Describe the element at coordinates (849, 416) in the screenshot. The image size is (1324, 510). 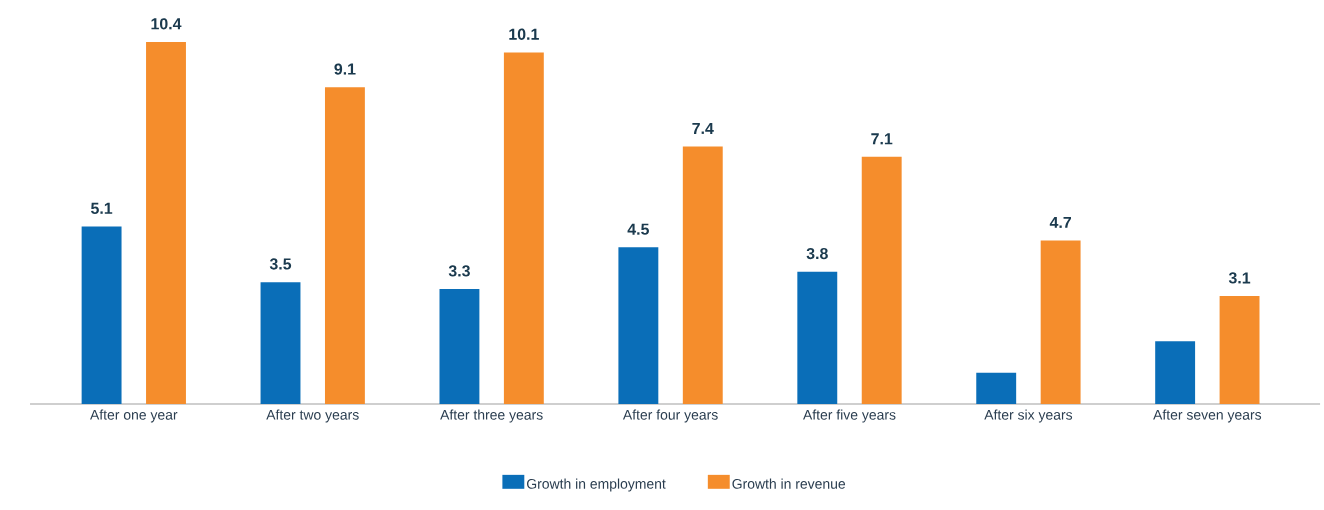
I see `x-tick-label: After five years` at that location.